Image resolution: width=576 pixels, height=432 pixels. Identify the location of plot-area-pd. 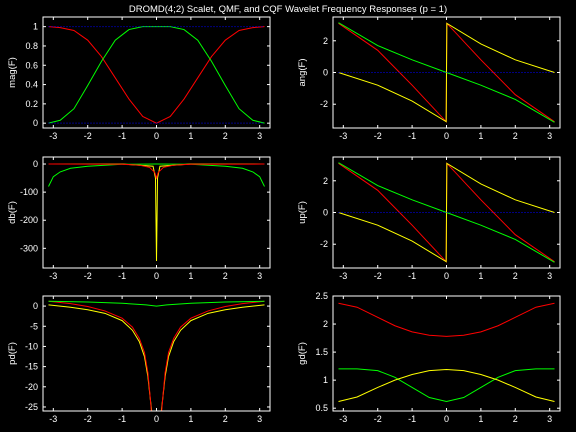
(156, 355).